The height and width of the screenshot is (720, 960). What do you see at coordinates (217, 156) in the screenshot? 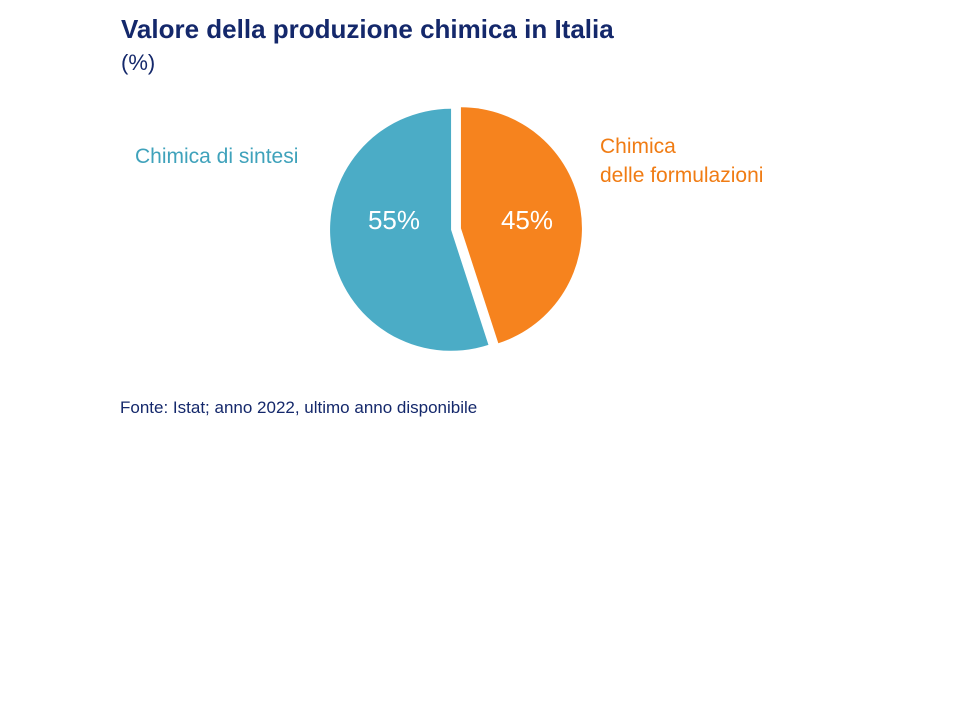
I see `label-chimica-di-sintesi: Chimica di sintesi` at bounding box center [217, 156].